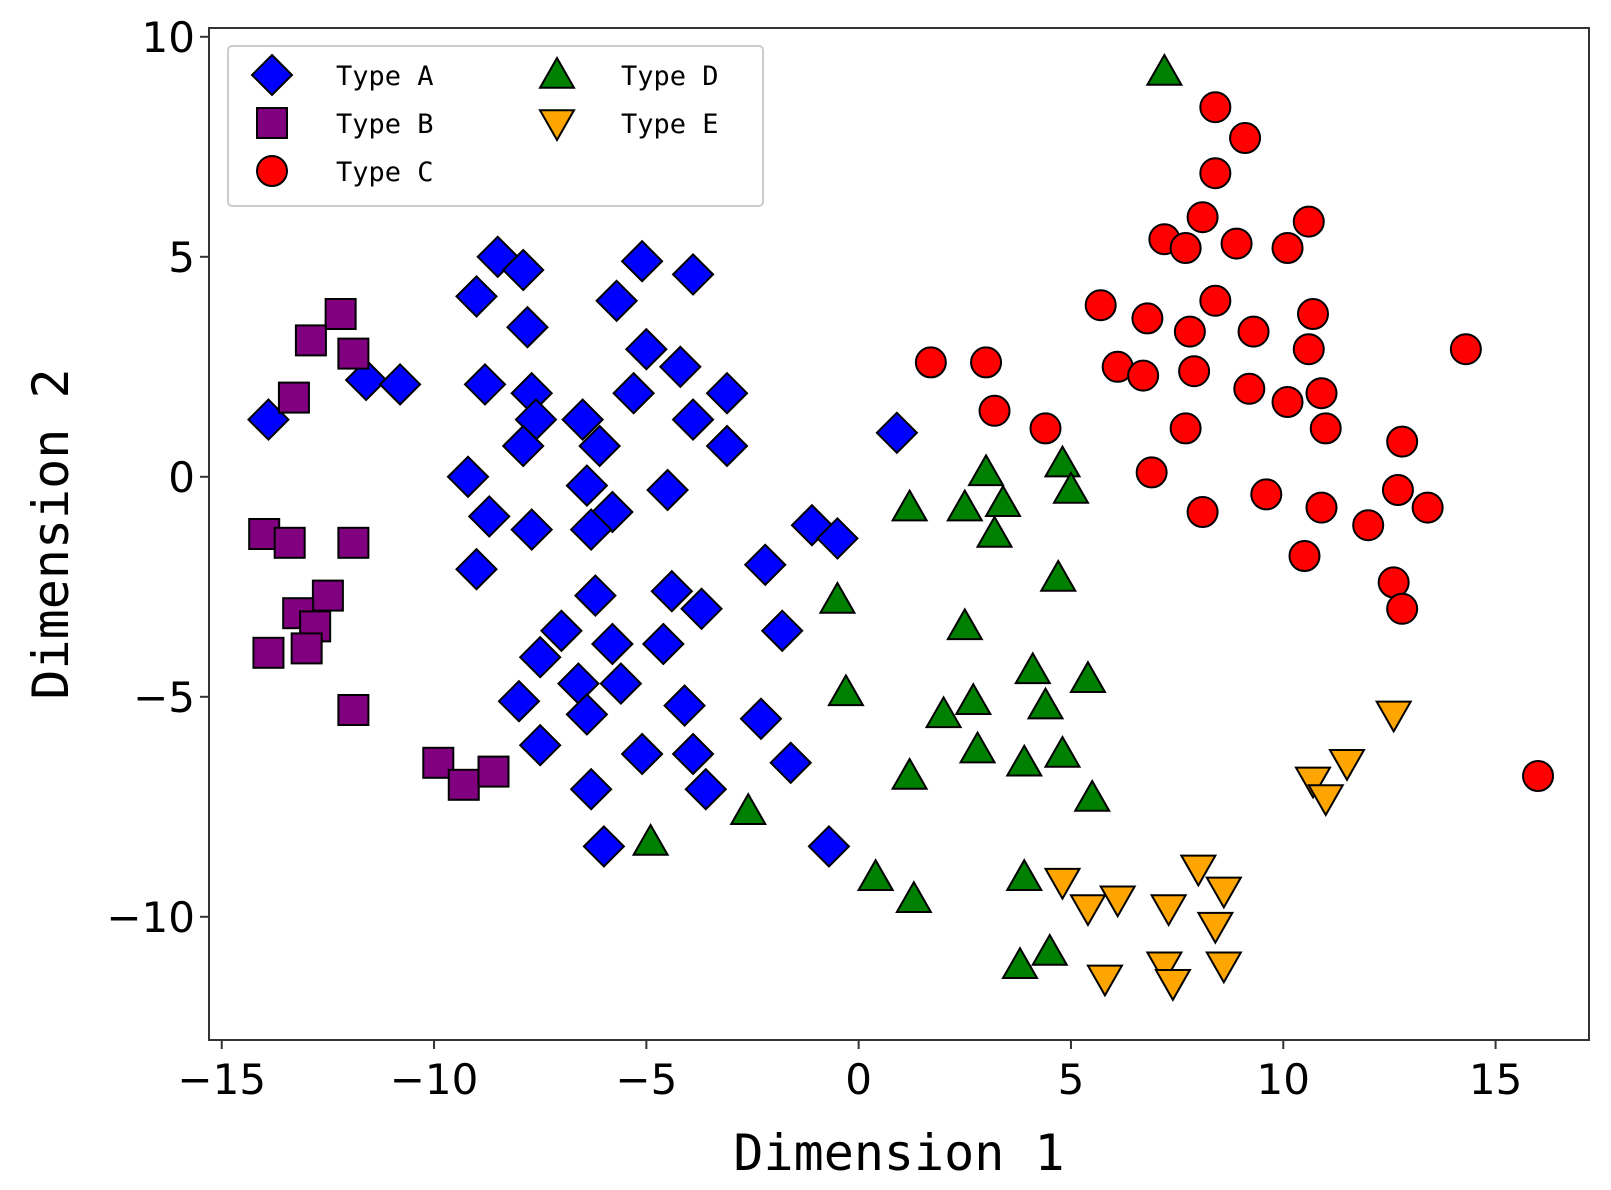 The image size is (1611, 1190). What do you see at coordinates (181, 257) in the screenshot?
I see `y-tick-label: 5` at bounding box center [181, 257].